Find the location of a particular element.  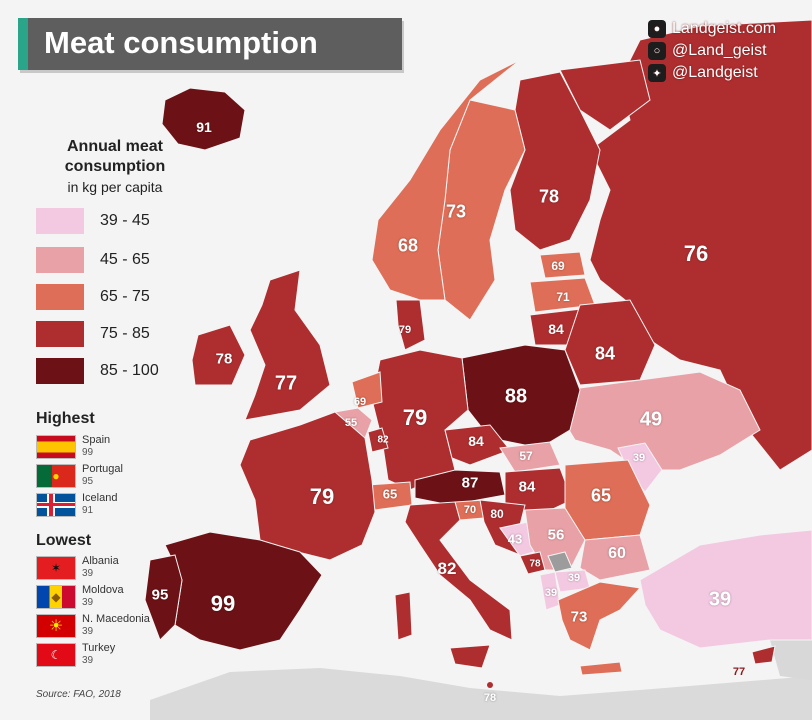

country-value: 91 is located at coordinates (88, 510).